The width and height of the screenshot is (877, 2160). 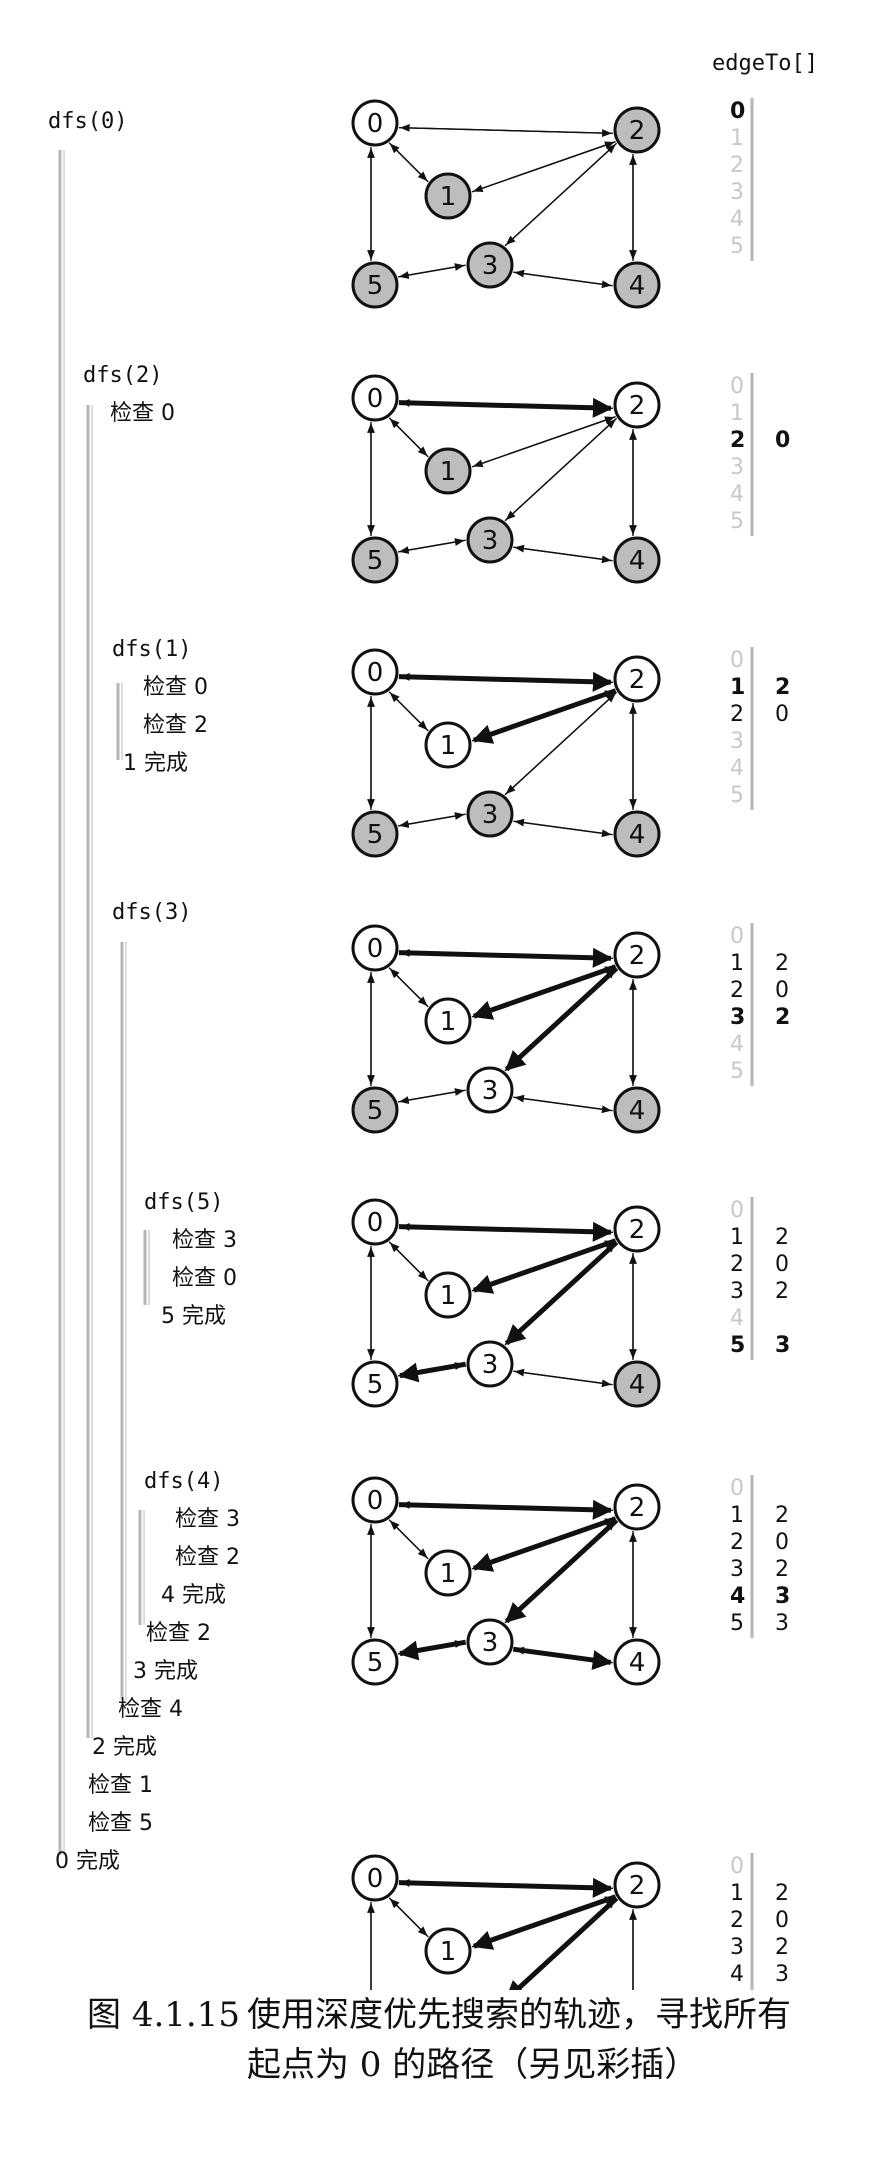 What do you see at coordinates (87, 1861) in the screenshot?
I see `trace-line: 0 完成` at bounding box center [87, 1861].